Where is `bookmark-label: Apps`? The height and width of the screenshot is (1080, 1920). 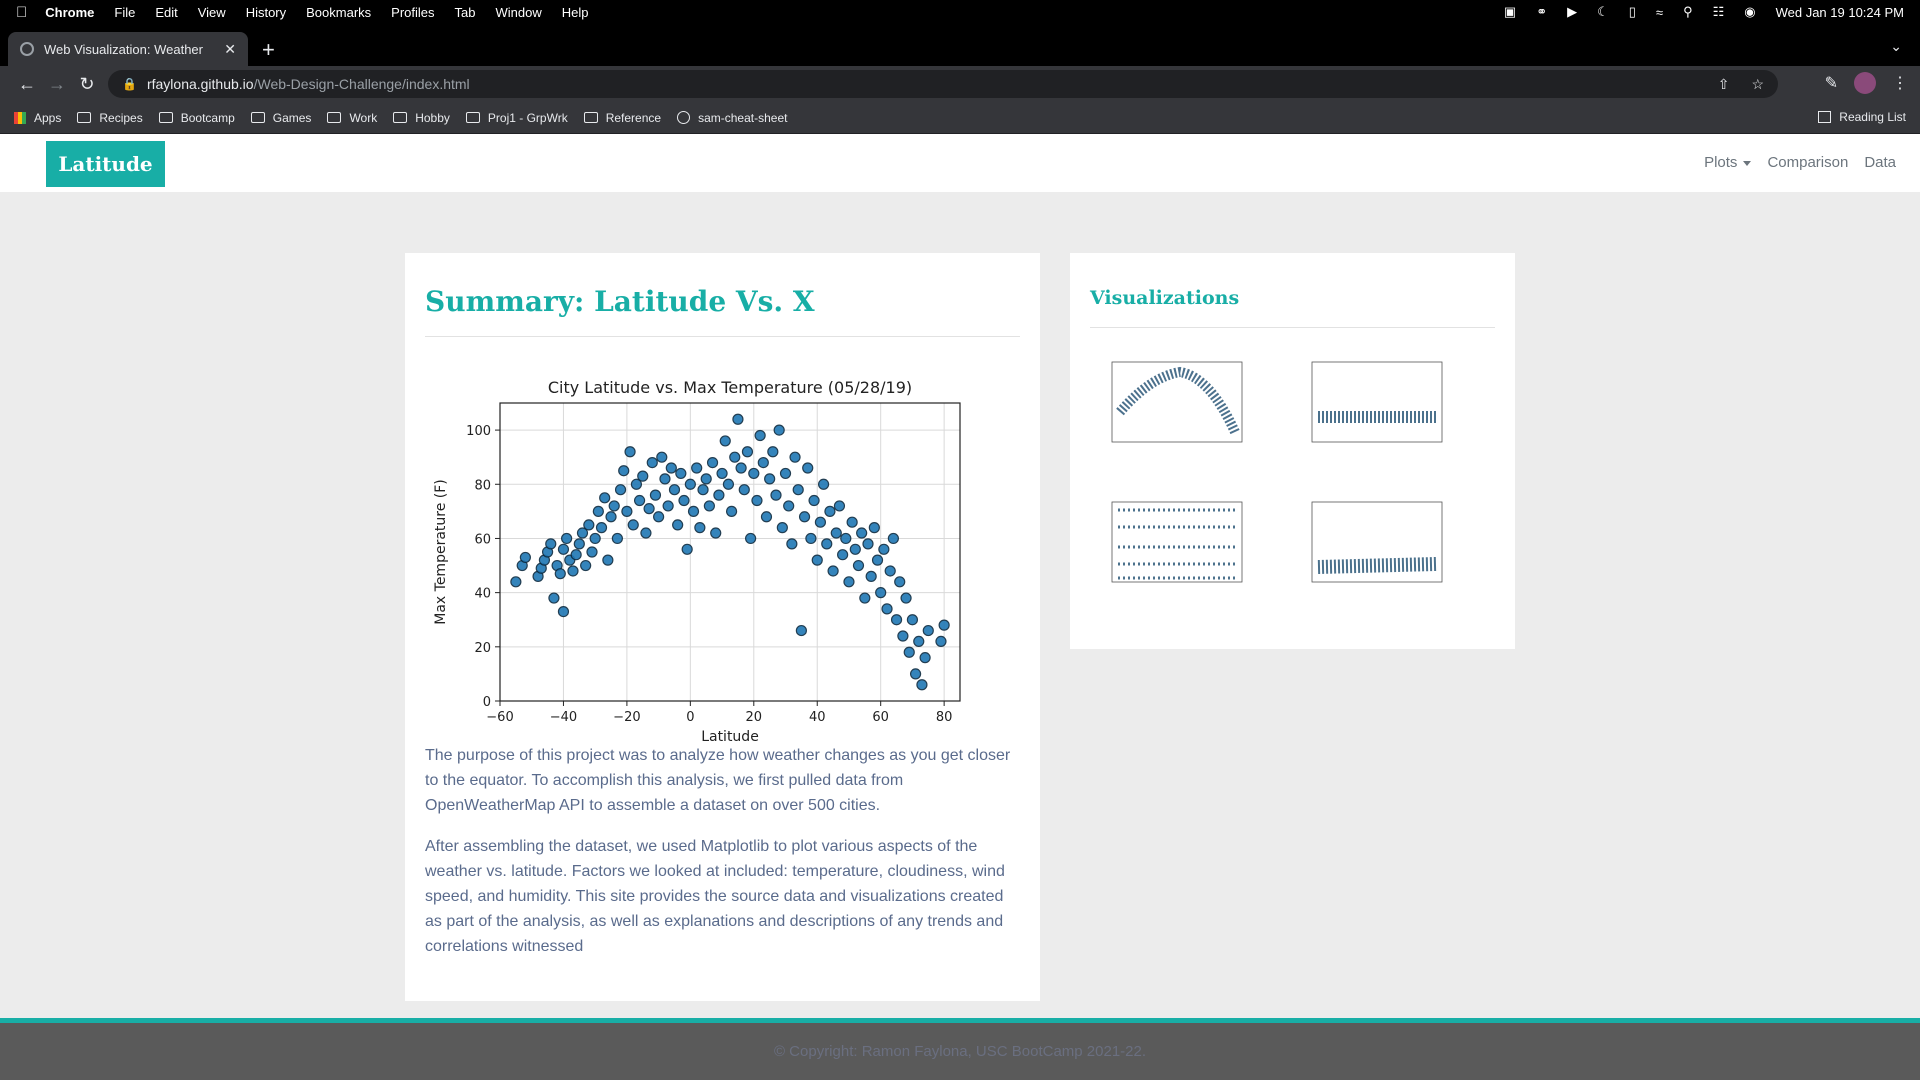 bookmark-label: Apps is located at coordinates (48, 117).